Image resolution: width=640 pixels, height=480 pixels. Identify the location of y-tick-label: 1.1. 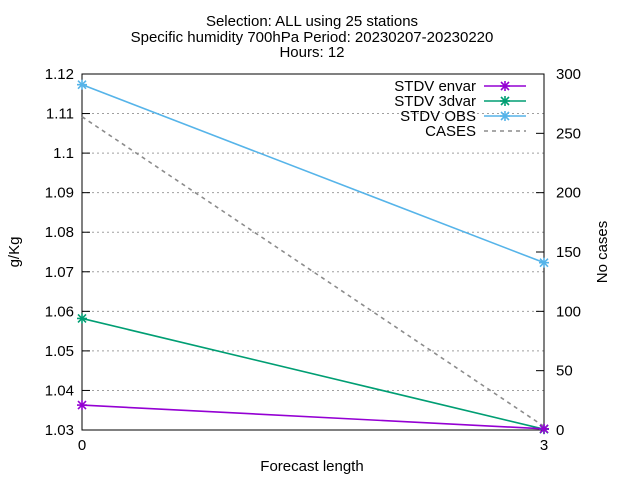
(63, 153).